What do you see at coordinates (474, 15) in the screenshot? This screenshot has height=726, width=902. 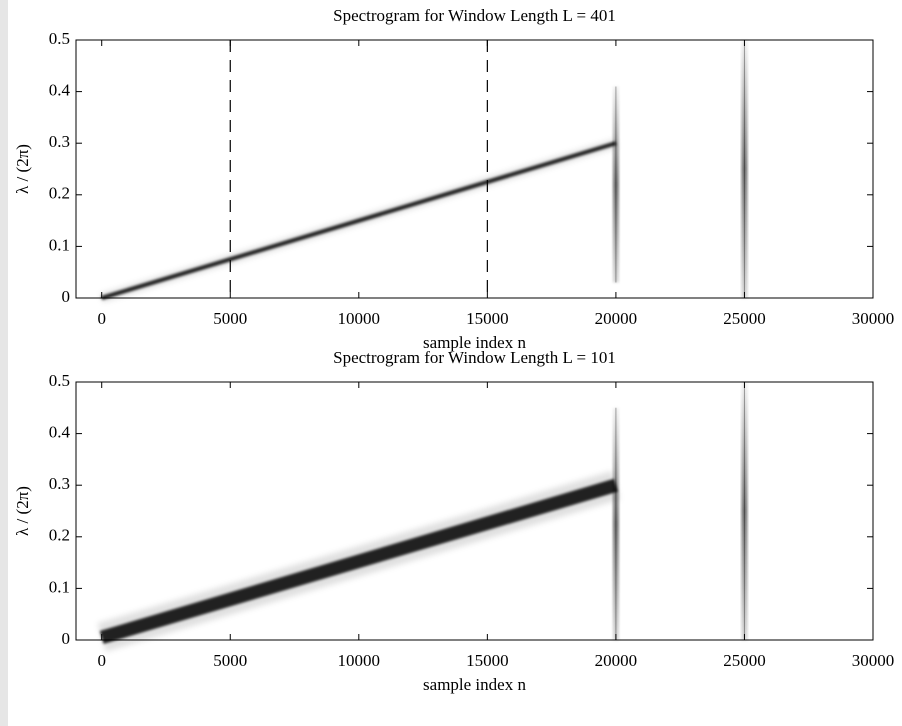 I see `chart-title: Spectrogram for Window Length L = 401` at bounding box center [474, 15].